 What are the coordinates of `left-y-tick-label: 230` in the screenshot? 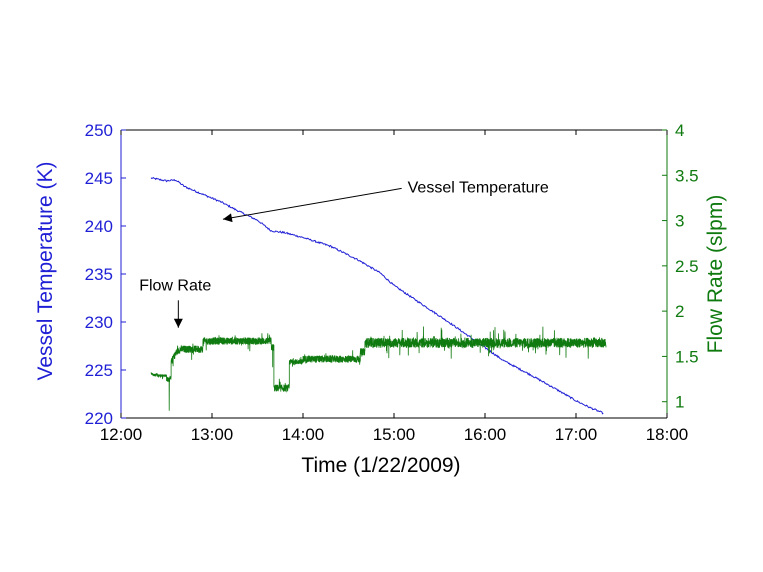 It's located at (99, 322).